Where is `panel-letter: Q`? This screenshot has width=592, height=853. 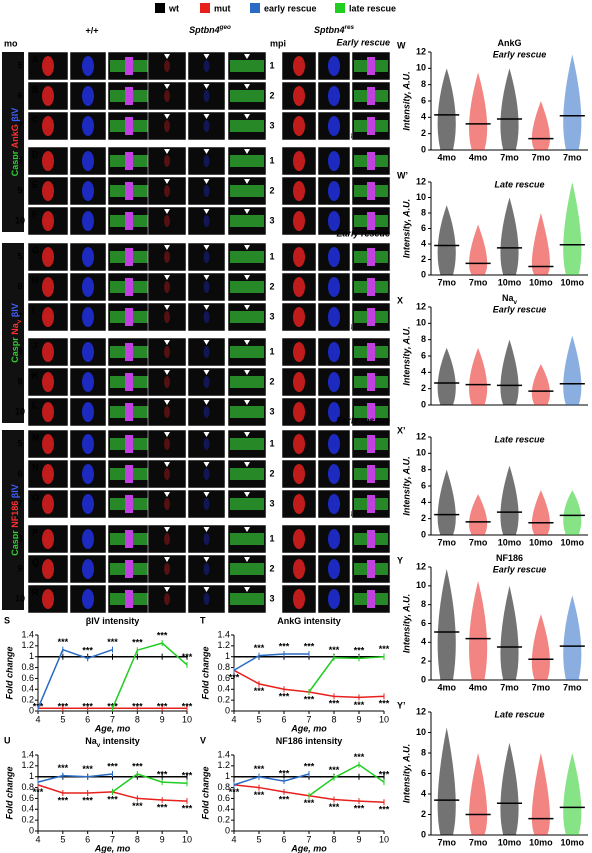 panel-letter: Q is located at coordinates (35, 562).